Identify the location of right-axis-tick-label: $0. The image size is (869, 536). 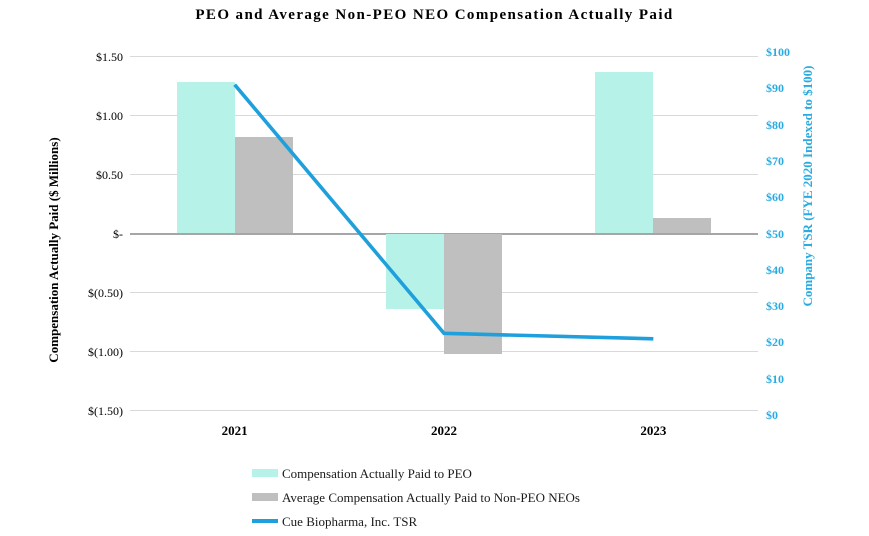
(772, 415).